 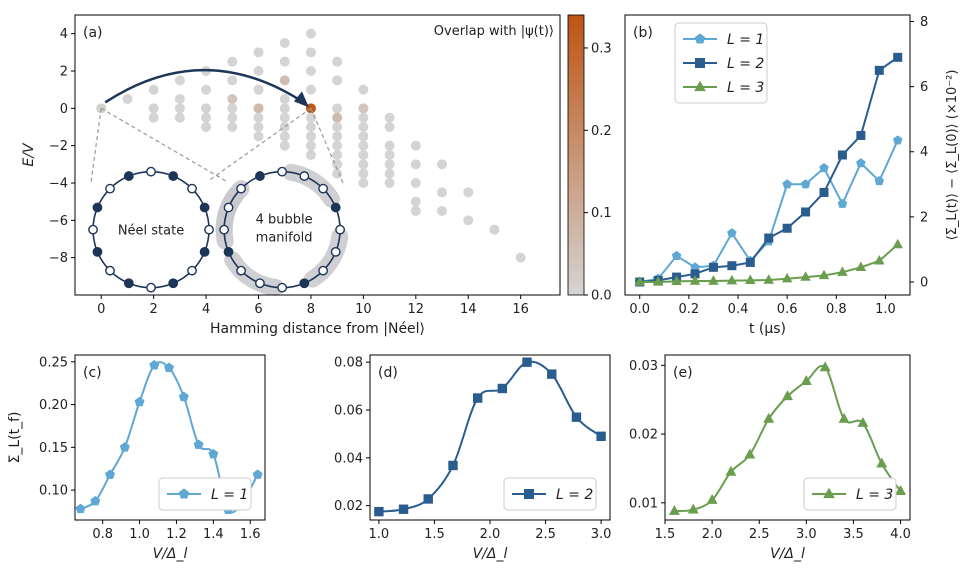 What do you see at coordinates (836, 309) in the screenshot?
I see `x-tick-label: 0.8` at bounding box center [836, 309].